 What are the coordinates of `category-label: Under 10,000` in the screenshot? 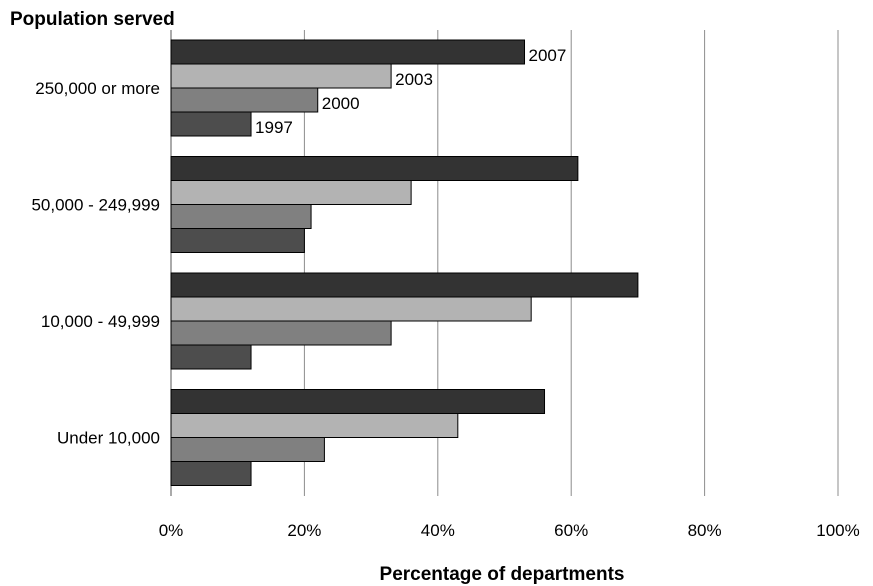 It's located at (108, 438).